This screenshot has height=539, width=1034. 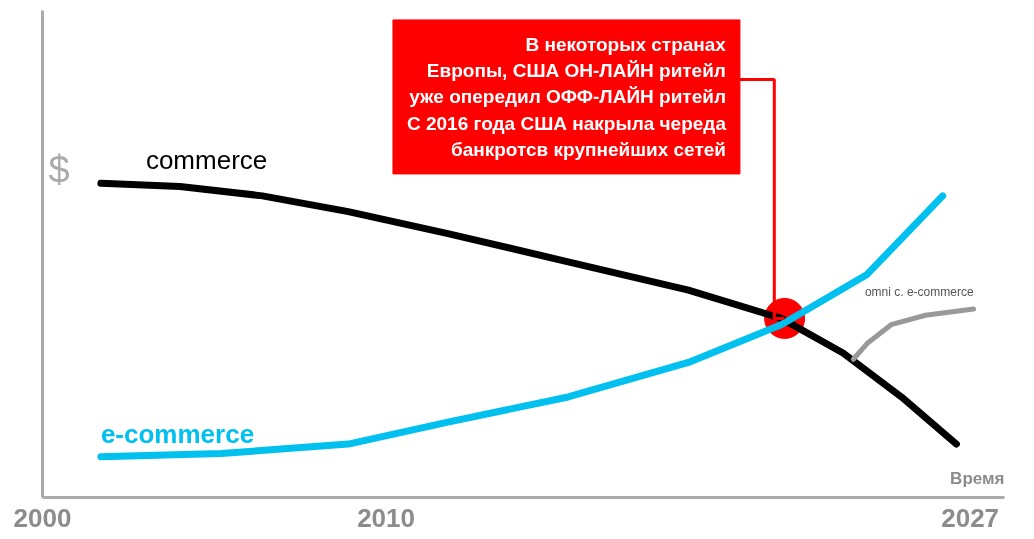 What do you see at coordinates (566, 96) in the screenshot?
I see `annotation: В некоторых странах Европы, США ОН-ЛАЙН ритейл уже опередил ОФФ-ЛАЙН ритейл С 2016 года США накрыла череда банкротсв крупнейших сетей` at bounding box center [566, 96].